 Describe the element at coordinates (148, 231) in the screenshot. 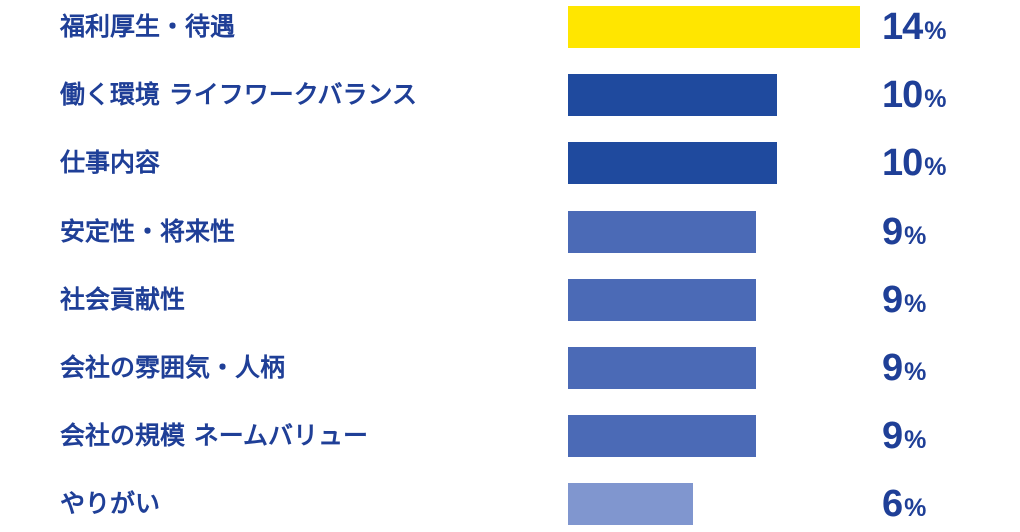

I see `category-label: 安定性・将来性` at that location.